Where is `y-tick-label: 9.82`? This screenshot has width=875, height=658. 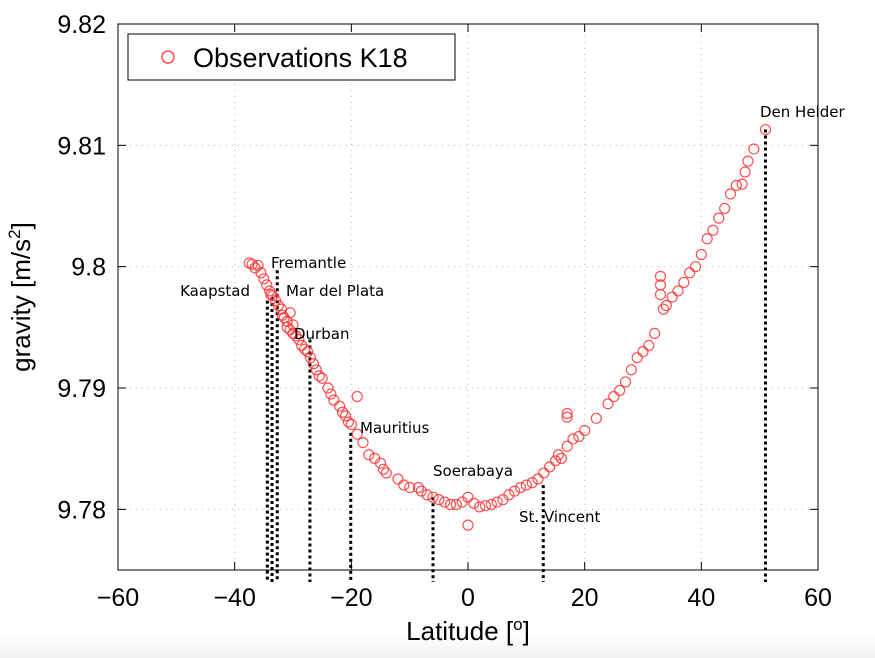 y-tick-label: 9.82 is located at coordinates (81, 25).